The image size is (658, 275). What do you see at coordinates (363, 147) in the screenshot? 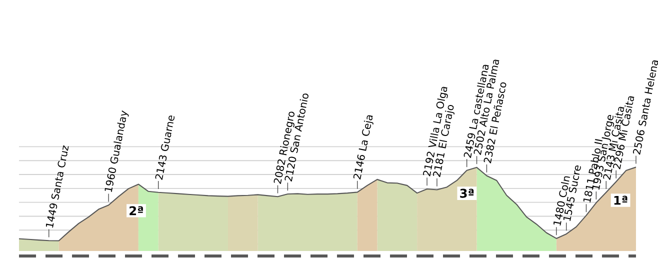
I see `data-label: 2146 La Ceja` at bounding box center [363, 147].